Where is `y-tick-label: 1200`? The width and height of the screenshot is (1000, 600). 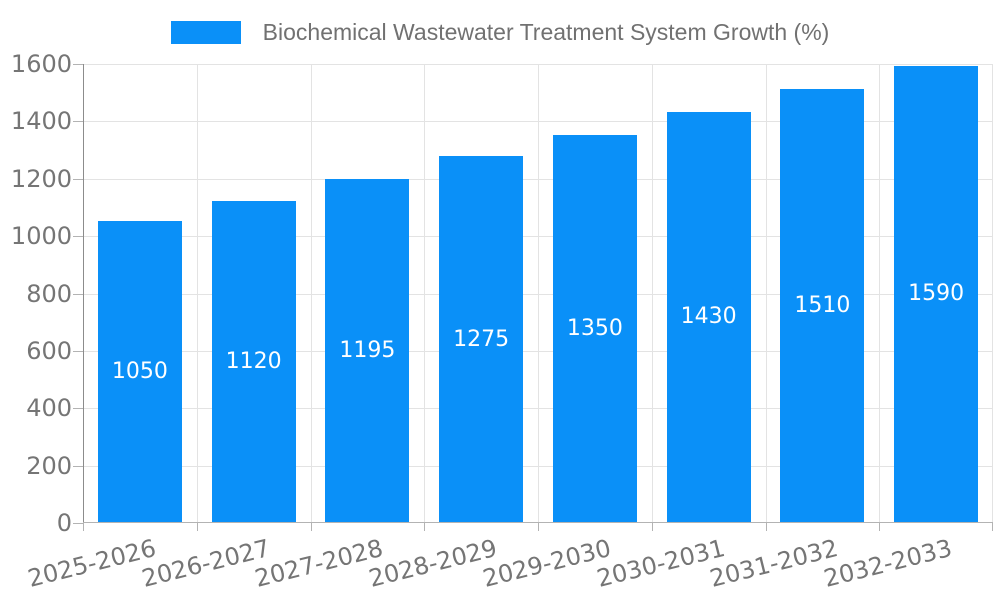
y-tick-label: 1200 is located at coordinates (41, 178).